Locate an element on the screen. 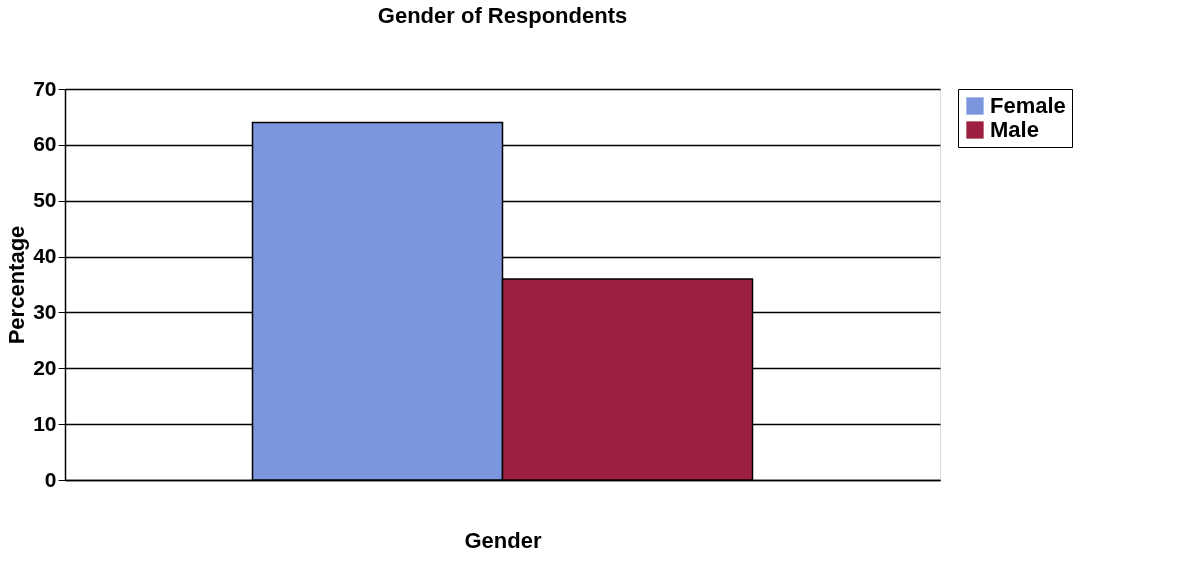 This screenshot has height=582, width=1179. legend-label: Male is located at coordinates (1014, 129).